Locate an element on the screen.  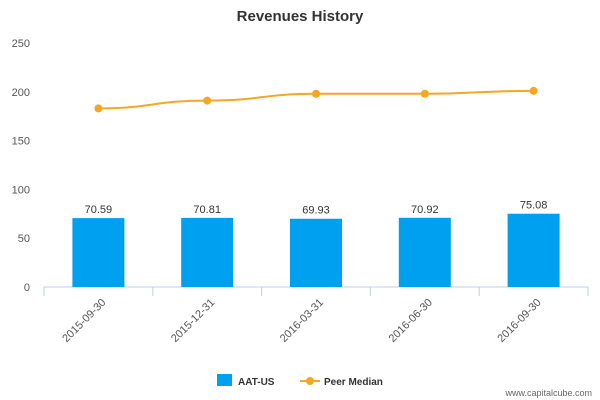
y-tick-label: 150 is located at coordinates (21, 142).